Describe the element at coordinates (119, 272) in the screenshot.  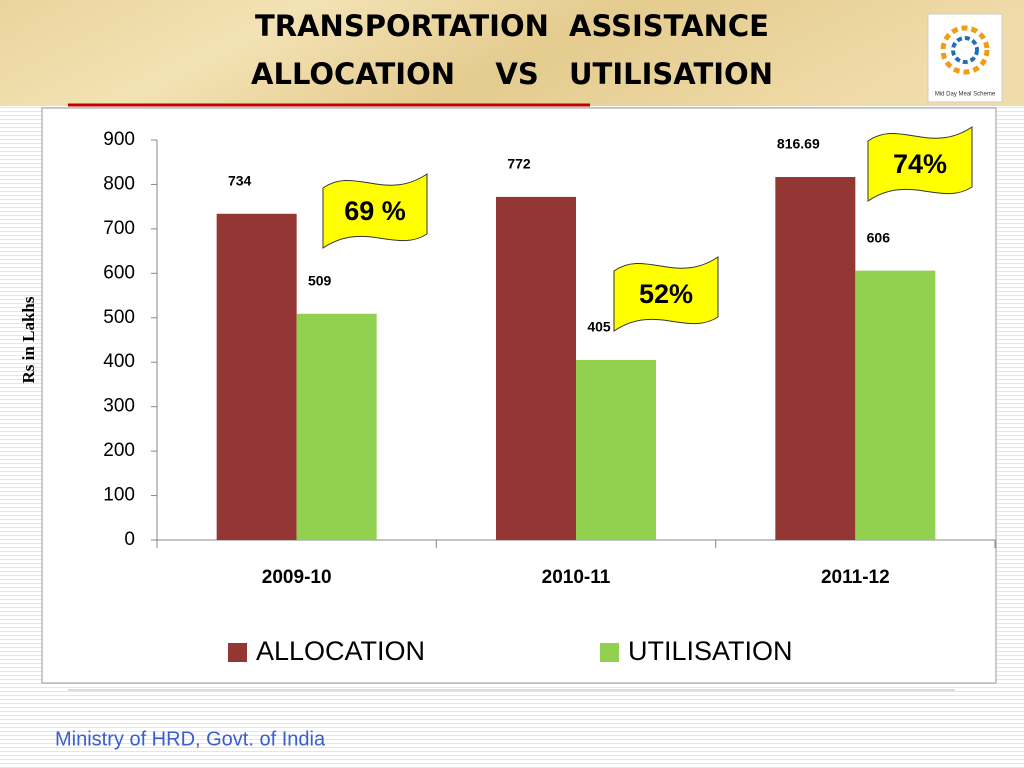
I see `y-tick-label: 600` at that location.